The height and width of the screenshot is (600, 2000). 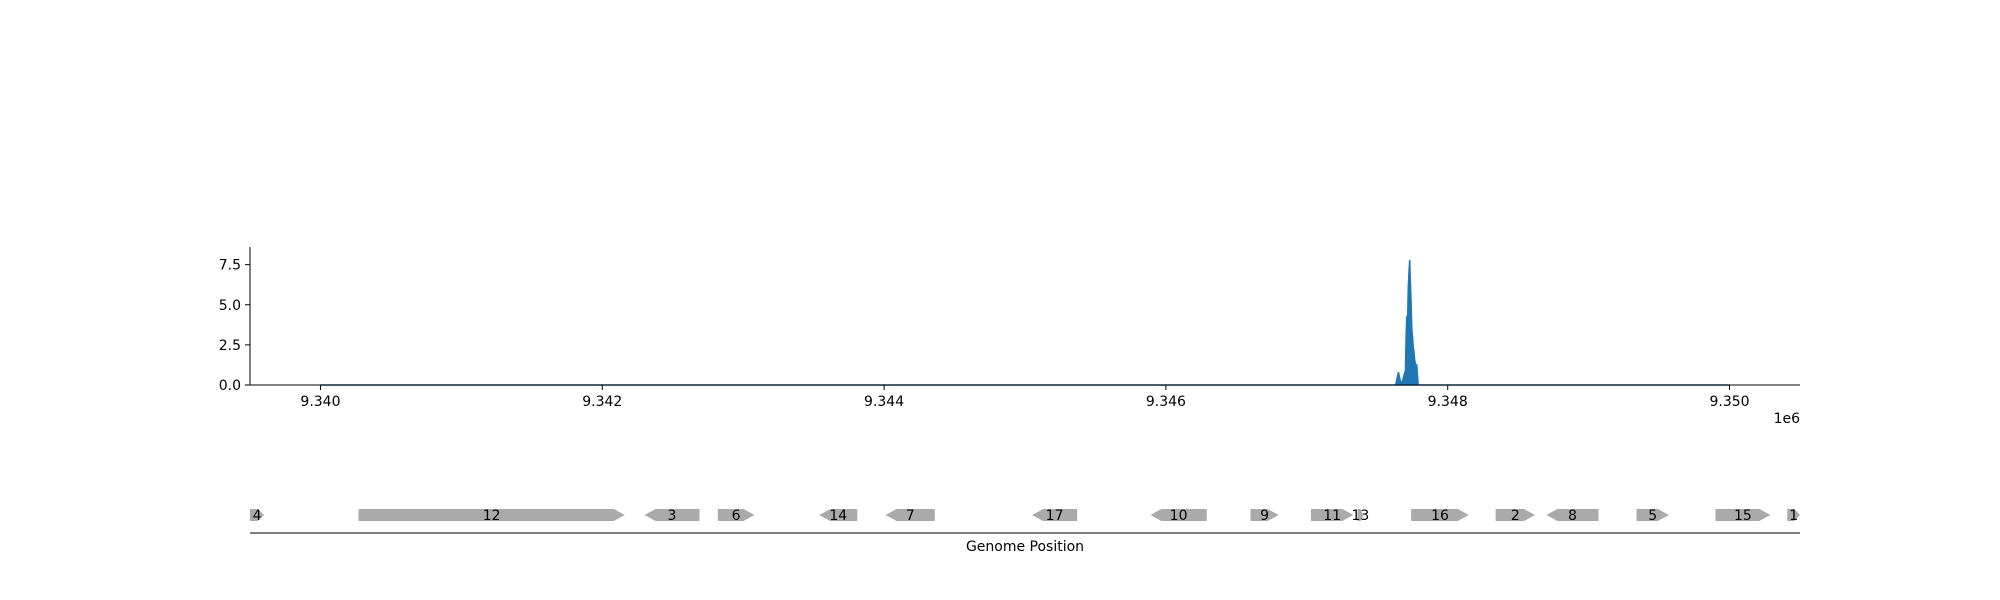 I want to click on gene-feature-label: 1, so click(x=1793, y=516).